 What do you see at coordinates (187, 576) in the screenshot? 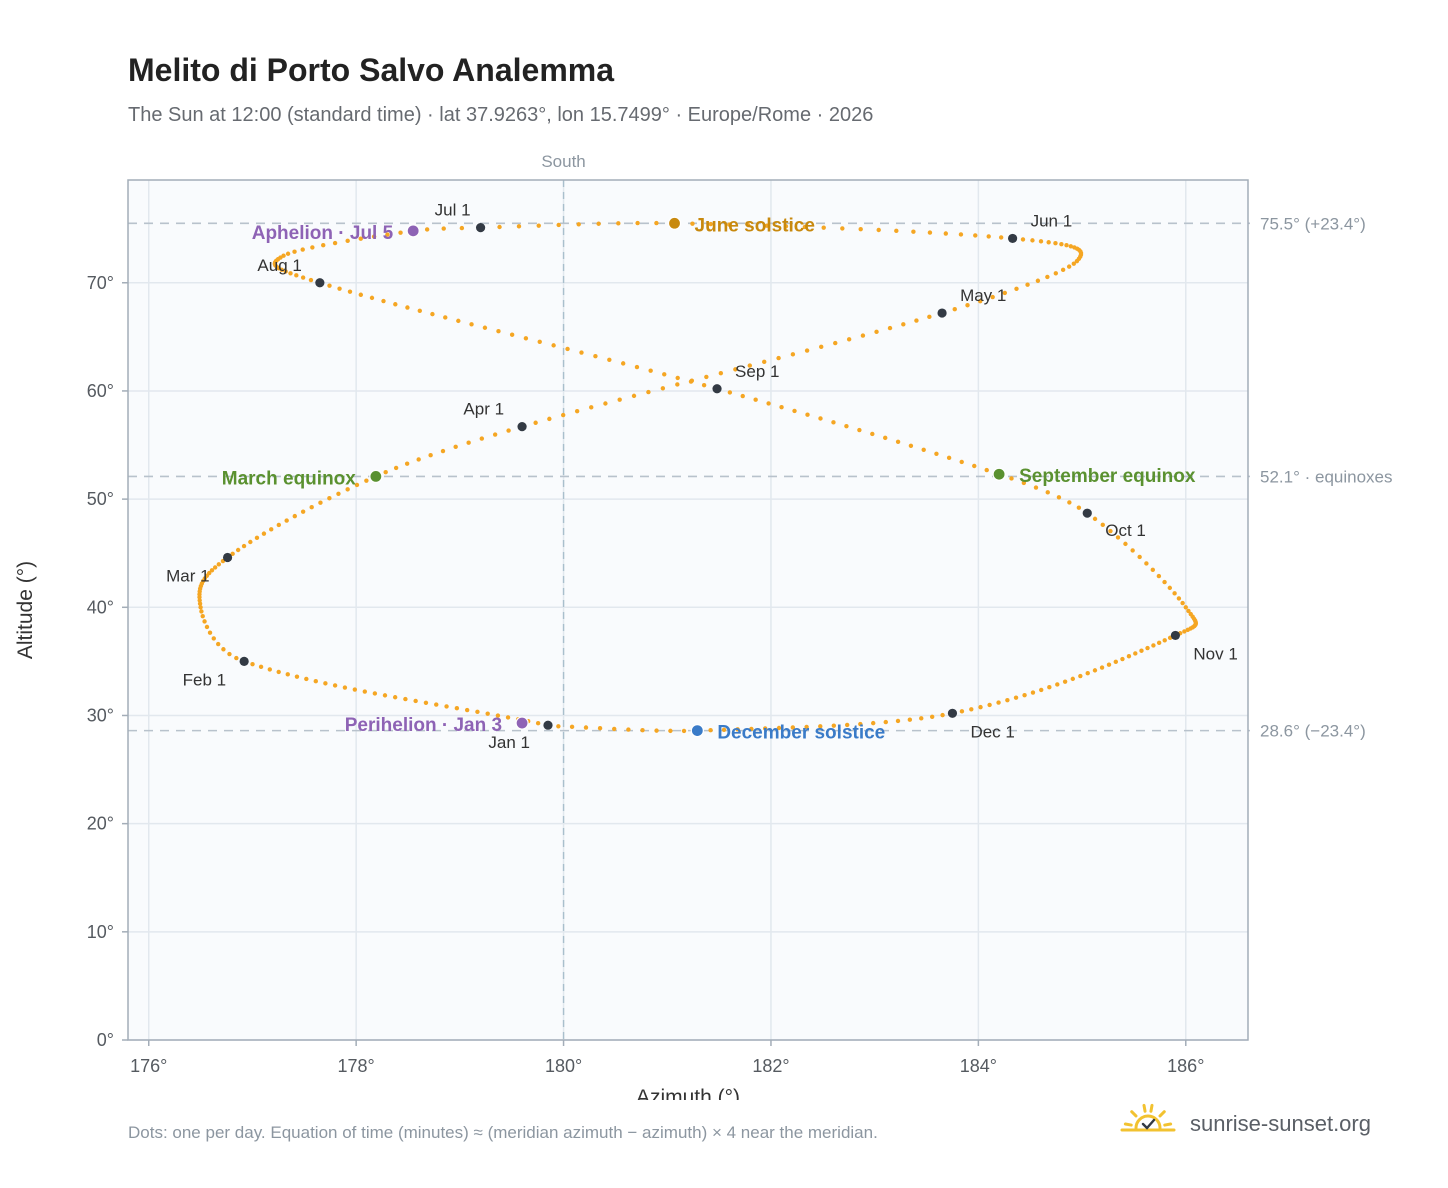
I see `month-label: Mar 1` at bounding box center [187, 576].